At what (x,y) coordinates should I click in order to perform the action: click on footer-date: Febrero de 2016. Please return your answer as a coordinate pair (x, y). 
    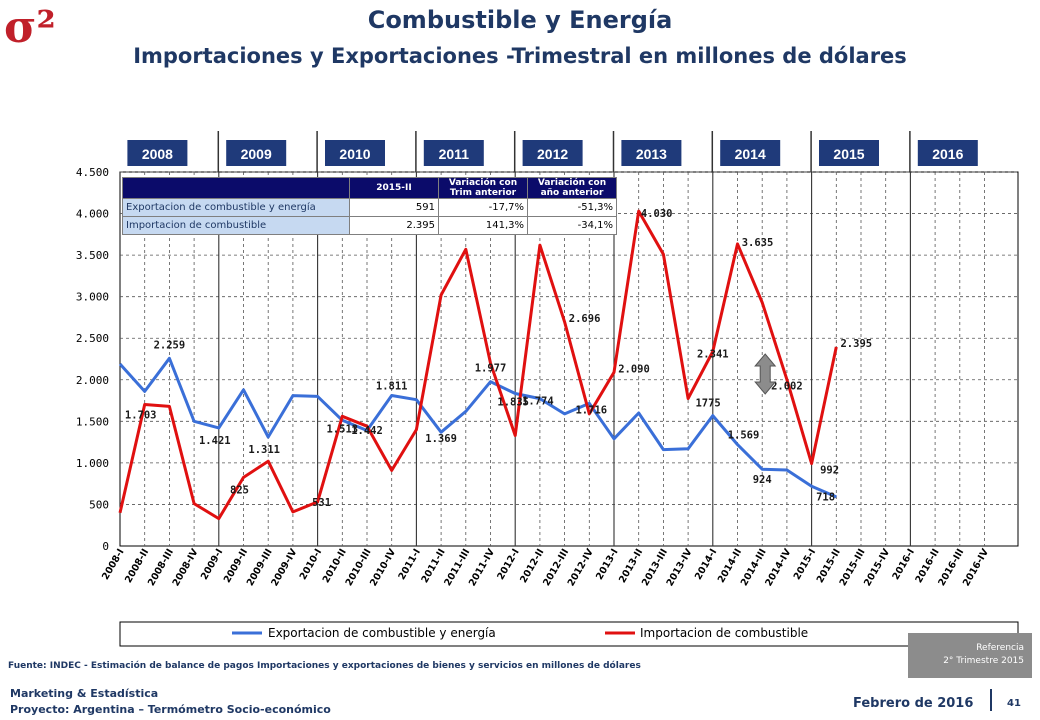
    Looking at the image, I should click on (913, 703).